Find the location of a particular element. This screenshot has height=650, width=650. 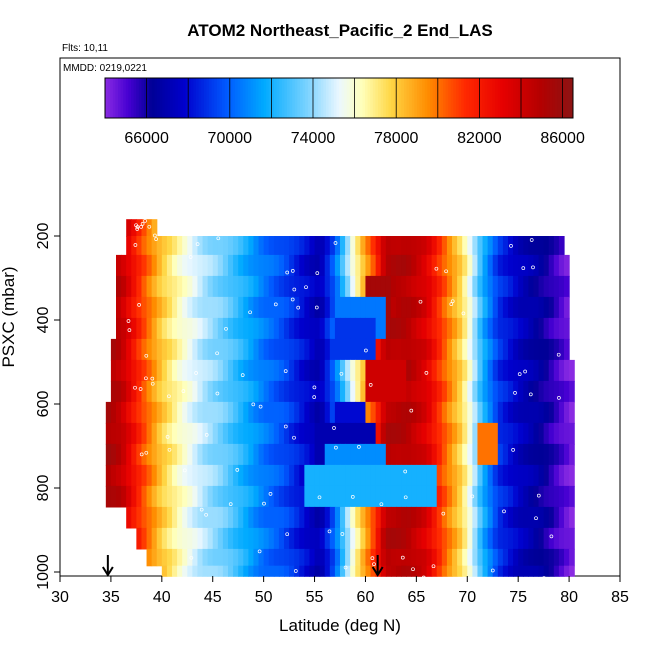

x-tick-label: 75 is located at coordinates (518, 597).